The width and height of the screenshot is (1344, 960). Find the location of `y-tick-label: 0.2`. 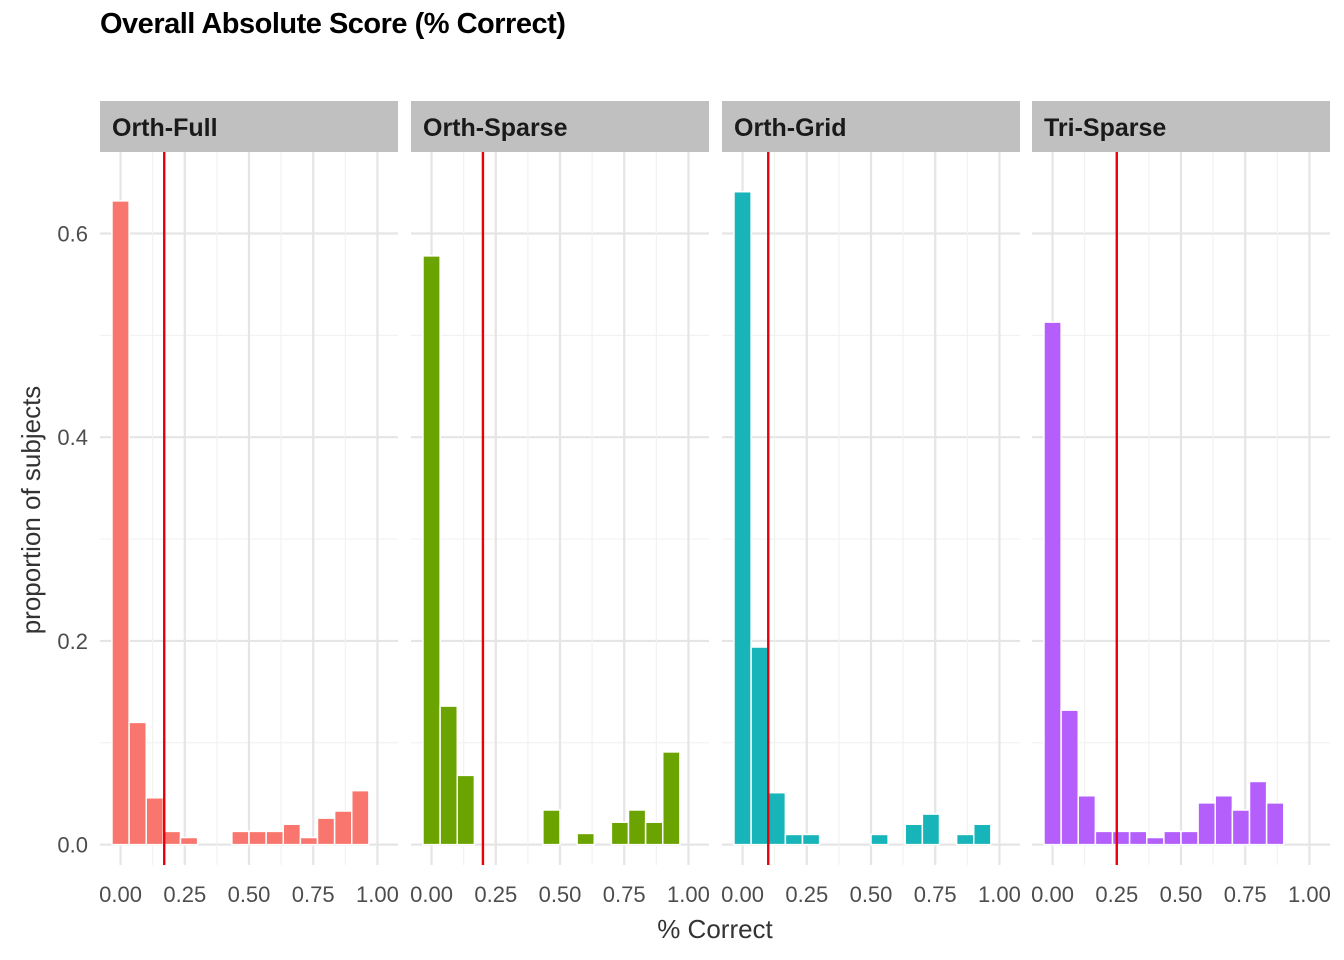

y-tick-label: 0.2 is located at coordinates (72, 641).